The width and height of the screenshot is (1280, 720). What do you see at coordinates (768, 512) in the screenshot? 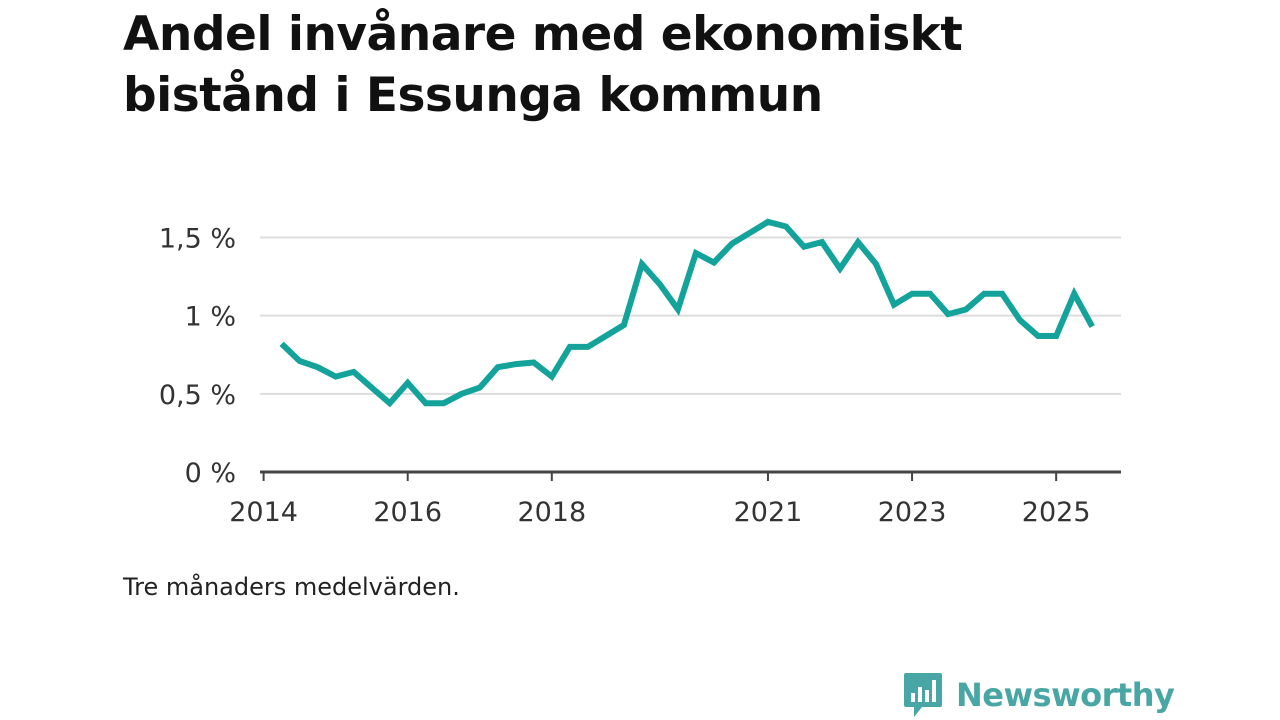
I see `x-tick-label: 2021` at bounding box center [768, 512].